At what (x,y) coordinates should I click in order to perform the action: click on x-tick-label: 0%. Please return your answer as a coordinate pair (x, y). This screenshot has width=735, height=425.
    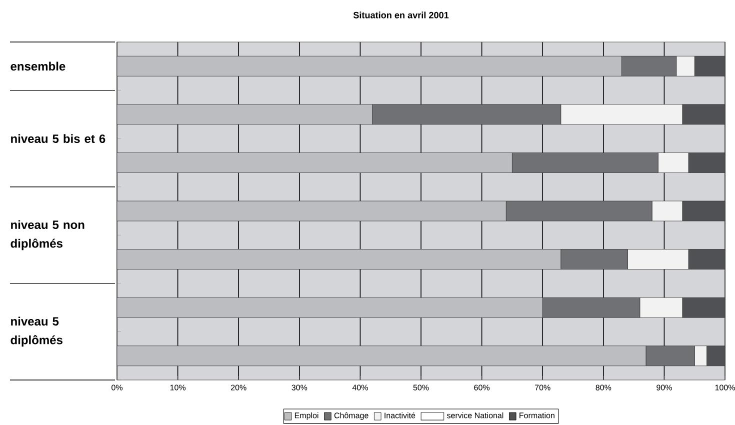
    Looking at the image, I should click on (117, 387).